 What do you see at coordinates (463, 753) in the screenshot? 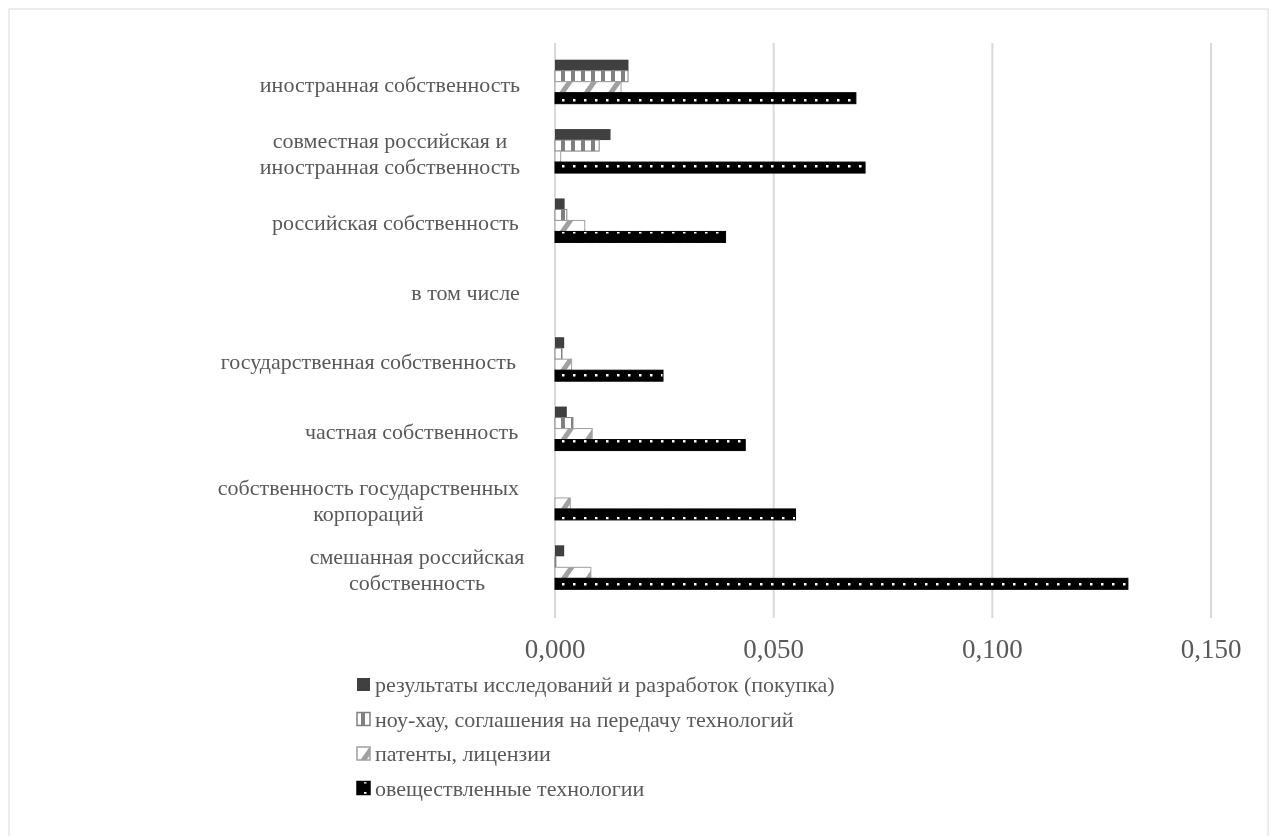
I see `legend-label: патенты, лицензии` at bounding box center [463, 753].